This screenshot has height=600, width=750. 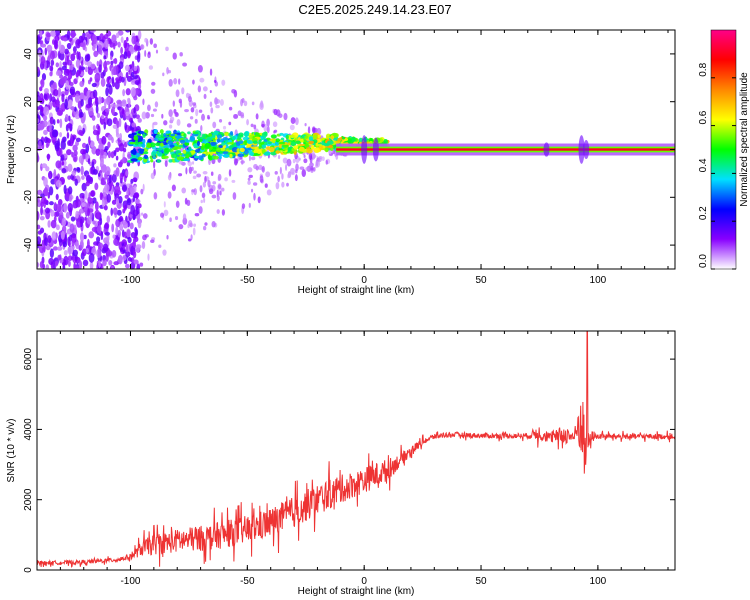 What do you see at coordinates (364, 280) in the screenshot?
I see `top-xtick-label: 0` at bounding box center [364, 280].